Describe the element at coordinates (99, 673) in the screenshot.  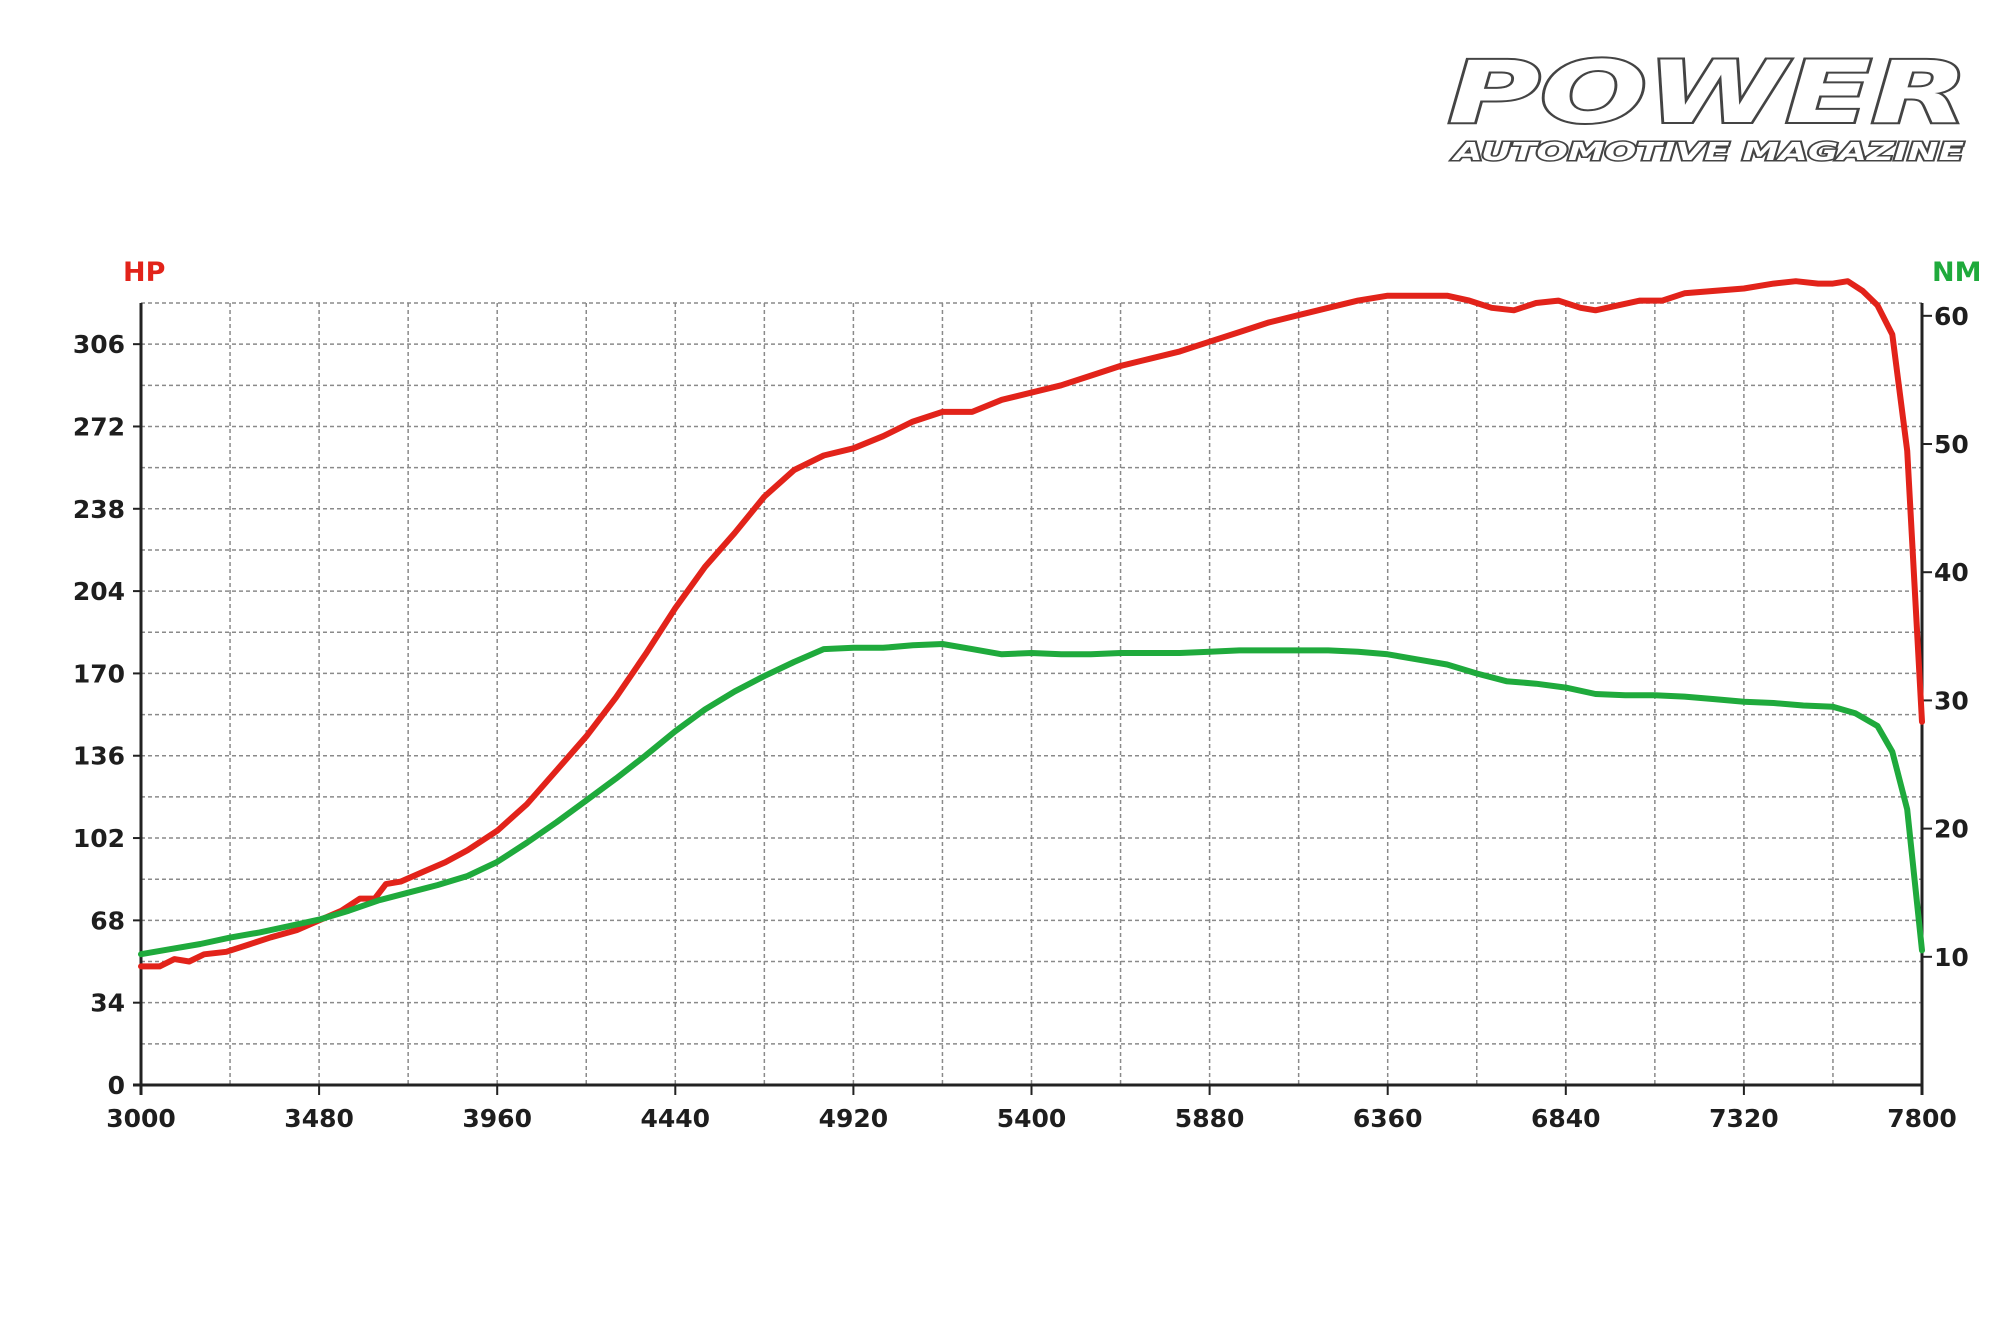
I see `y-tick-label: 170` at that location.